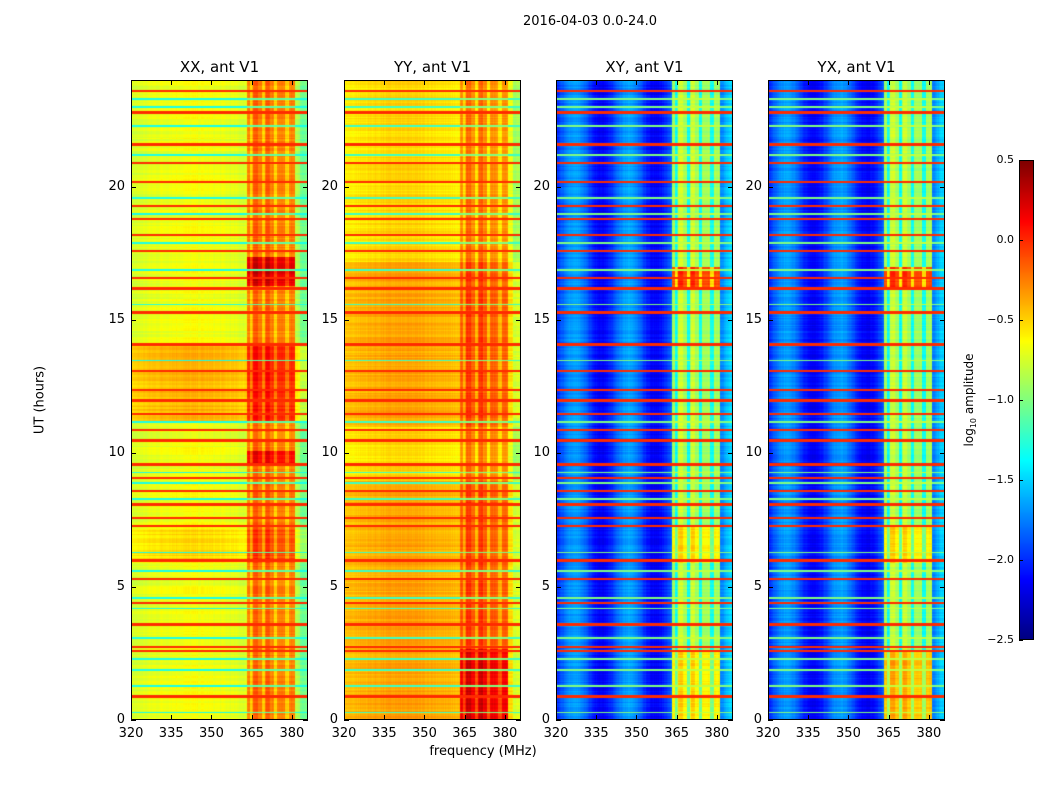  Describe the element at coordinates (1000, 639) in the screenshot. I see `colorbar-tick-label: −2.5` at that location.